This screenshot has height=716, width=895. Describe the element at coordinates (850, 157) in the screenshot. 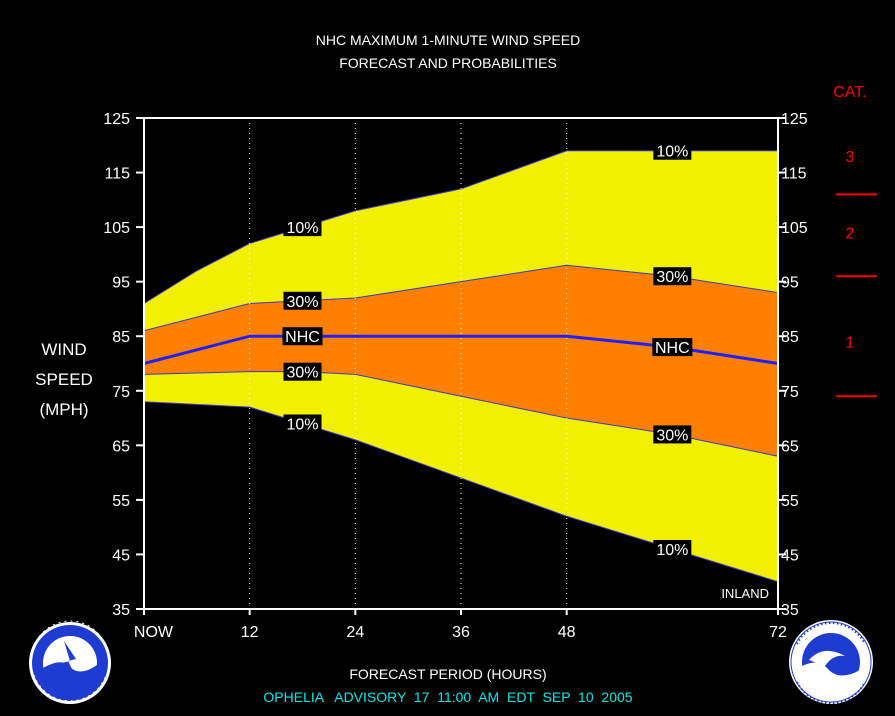

I see `category-label: 3` at that location.